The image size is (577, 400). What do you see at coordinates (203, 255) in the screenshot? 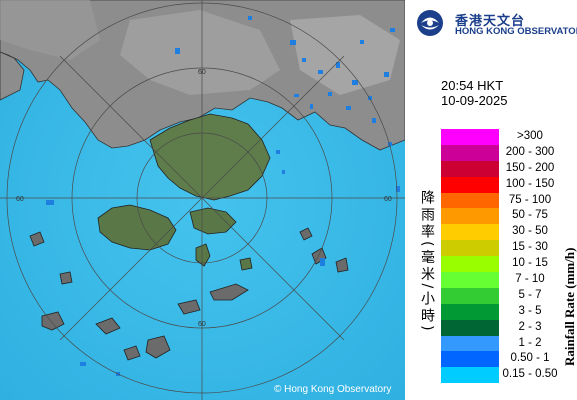
I see `lamma-island` at bounding box center [203, 255].